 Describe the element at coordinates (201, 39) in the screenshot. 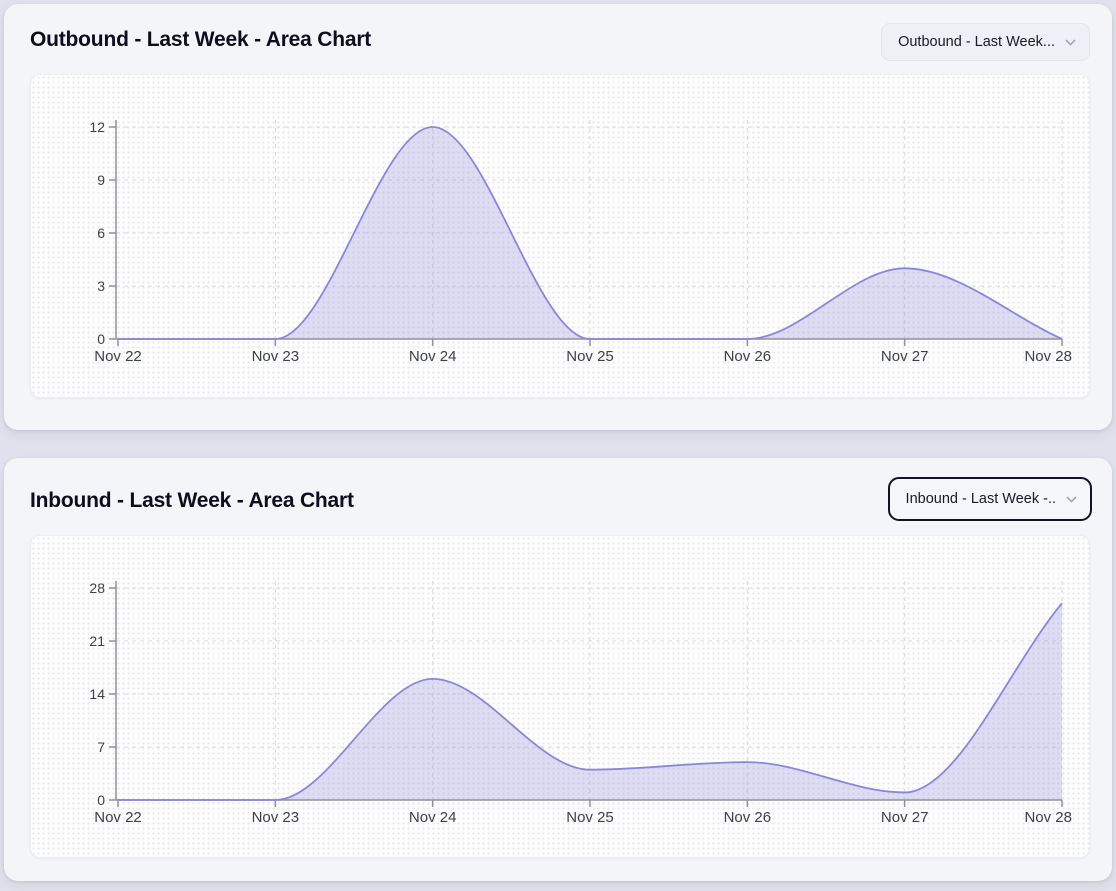

I see `page-title-outbound: Outbound - Last Week - Area Chart` at that location.